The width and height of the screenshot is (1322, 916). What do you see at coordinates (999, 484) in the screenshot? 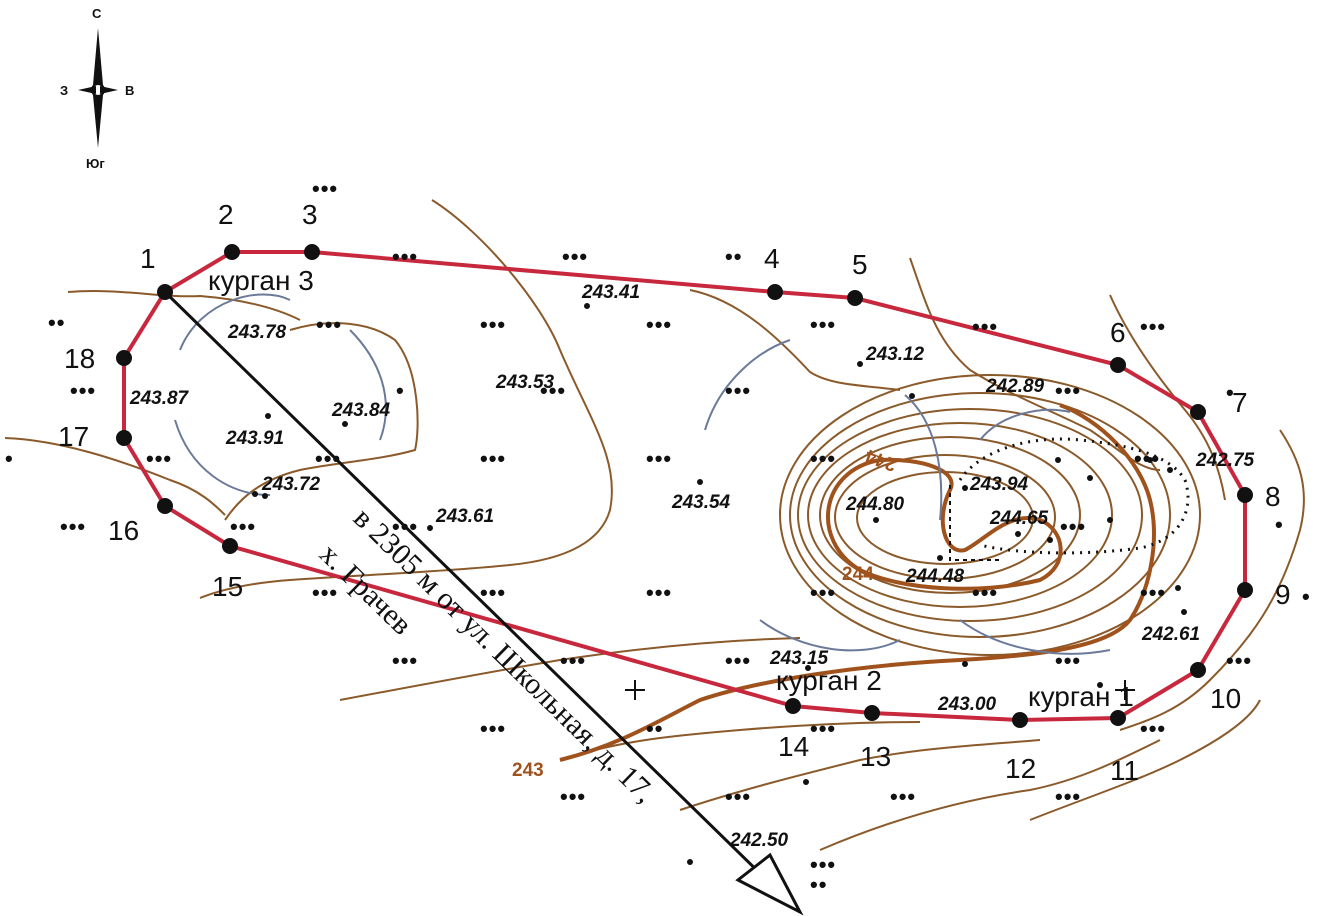
I see `elevation-label: 243.94` at bounding box center [999, 484].